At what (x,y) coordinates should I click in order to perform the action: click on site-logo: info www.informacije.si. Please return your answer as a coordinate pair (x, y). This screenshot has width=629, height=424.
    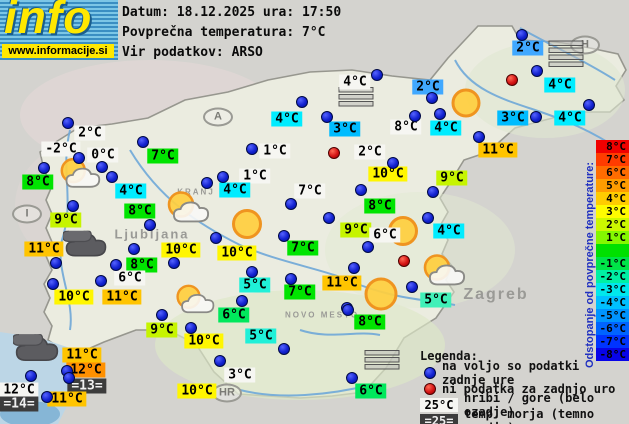
    Looking at the image, I should click on (59, 30).